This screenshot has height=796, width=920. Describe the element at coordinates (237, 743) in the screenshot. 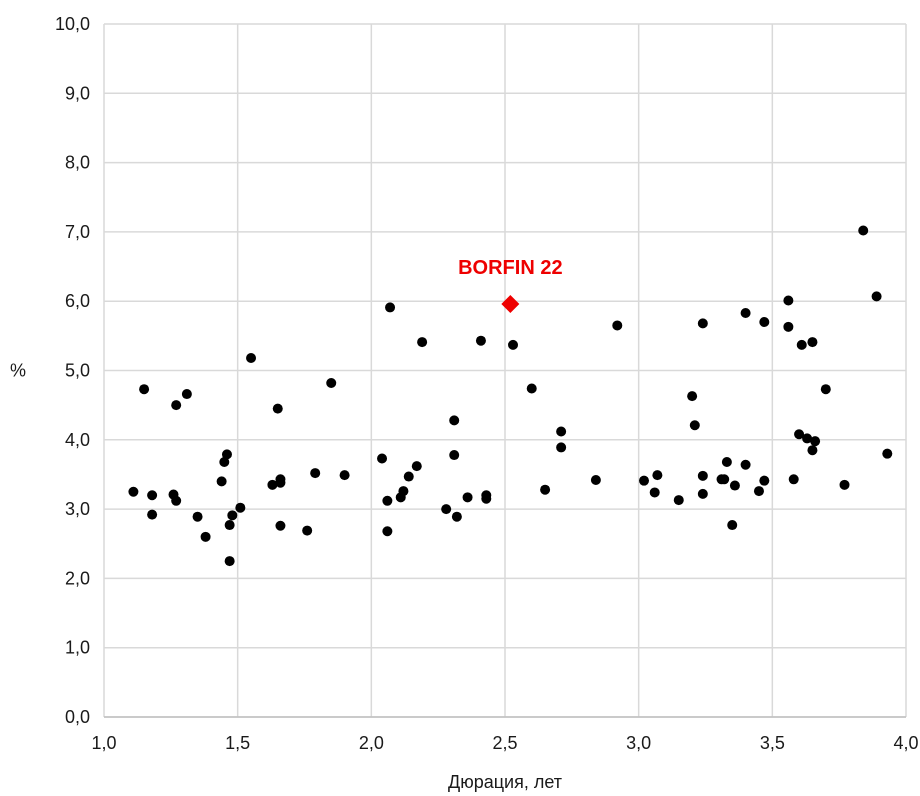

I see `x-tick-label: 1,5` at that location.